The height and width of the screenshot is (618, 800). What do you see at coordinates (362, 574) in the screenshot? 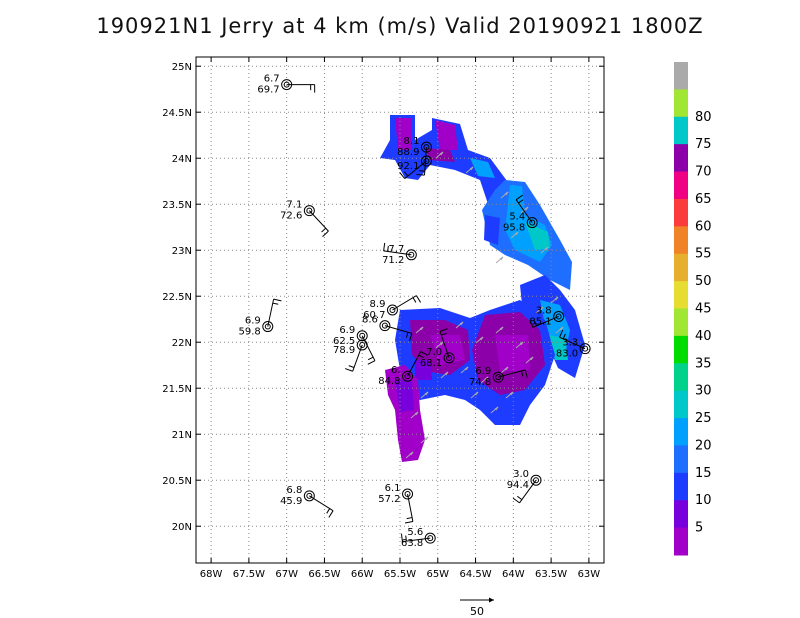
I see `lon-tick-label: 66W` at bounding box center [362, 574].